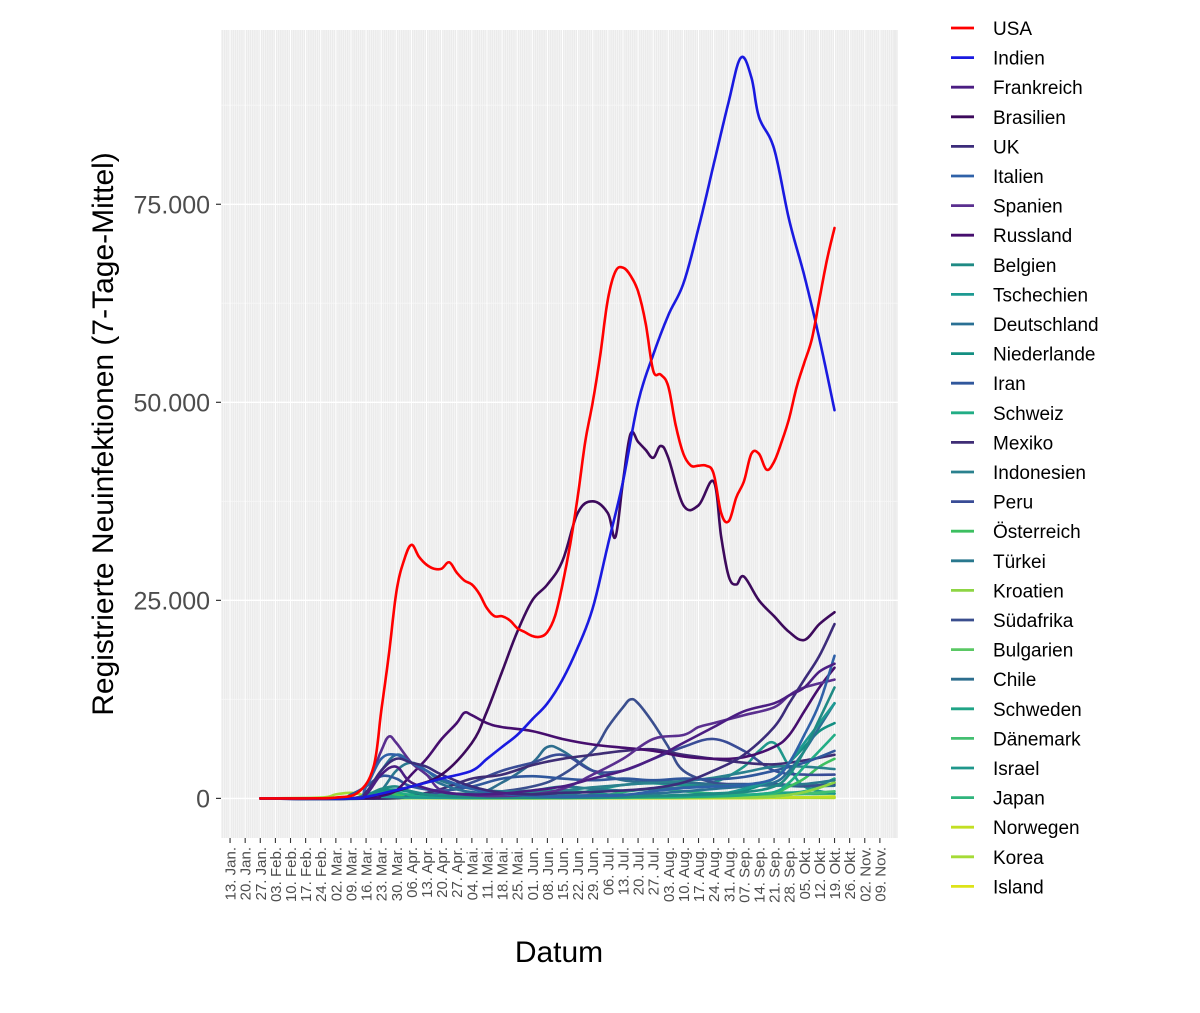 This screenshot has height=1013, width=1200. Describe the element at coordinates (790, 875) in the screenshot. I see `x-tick-label: 28. Sep.` at that location.